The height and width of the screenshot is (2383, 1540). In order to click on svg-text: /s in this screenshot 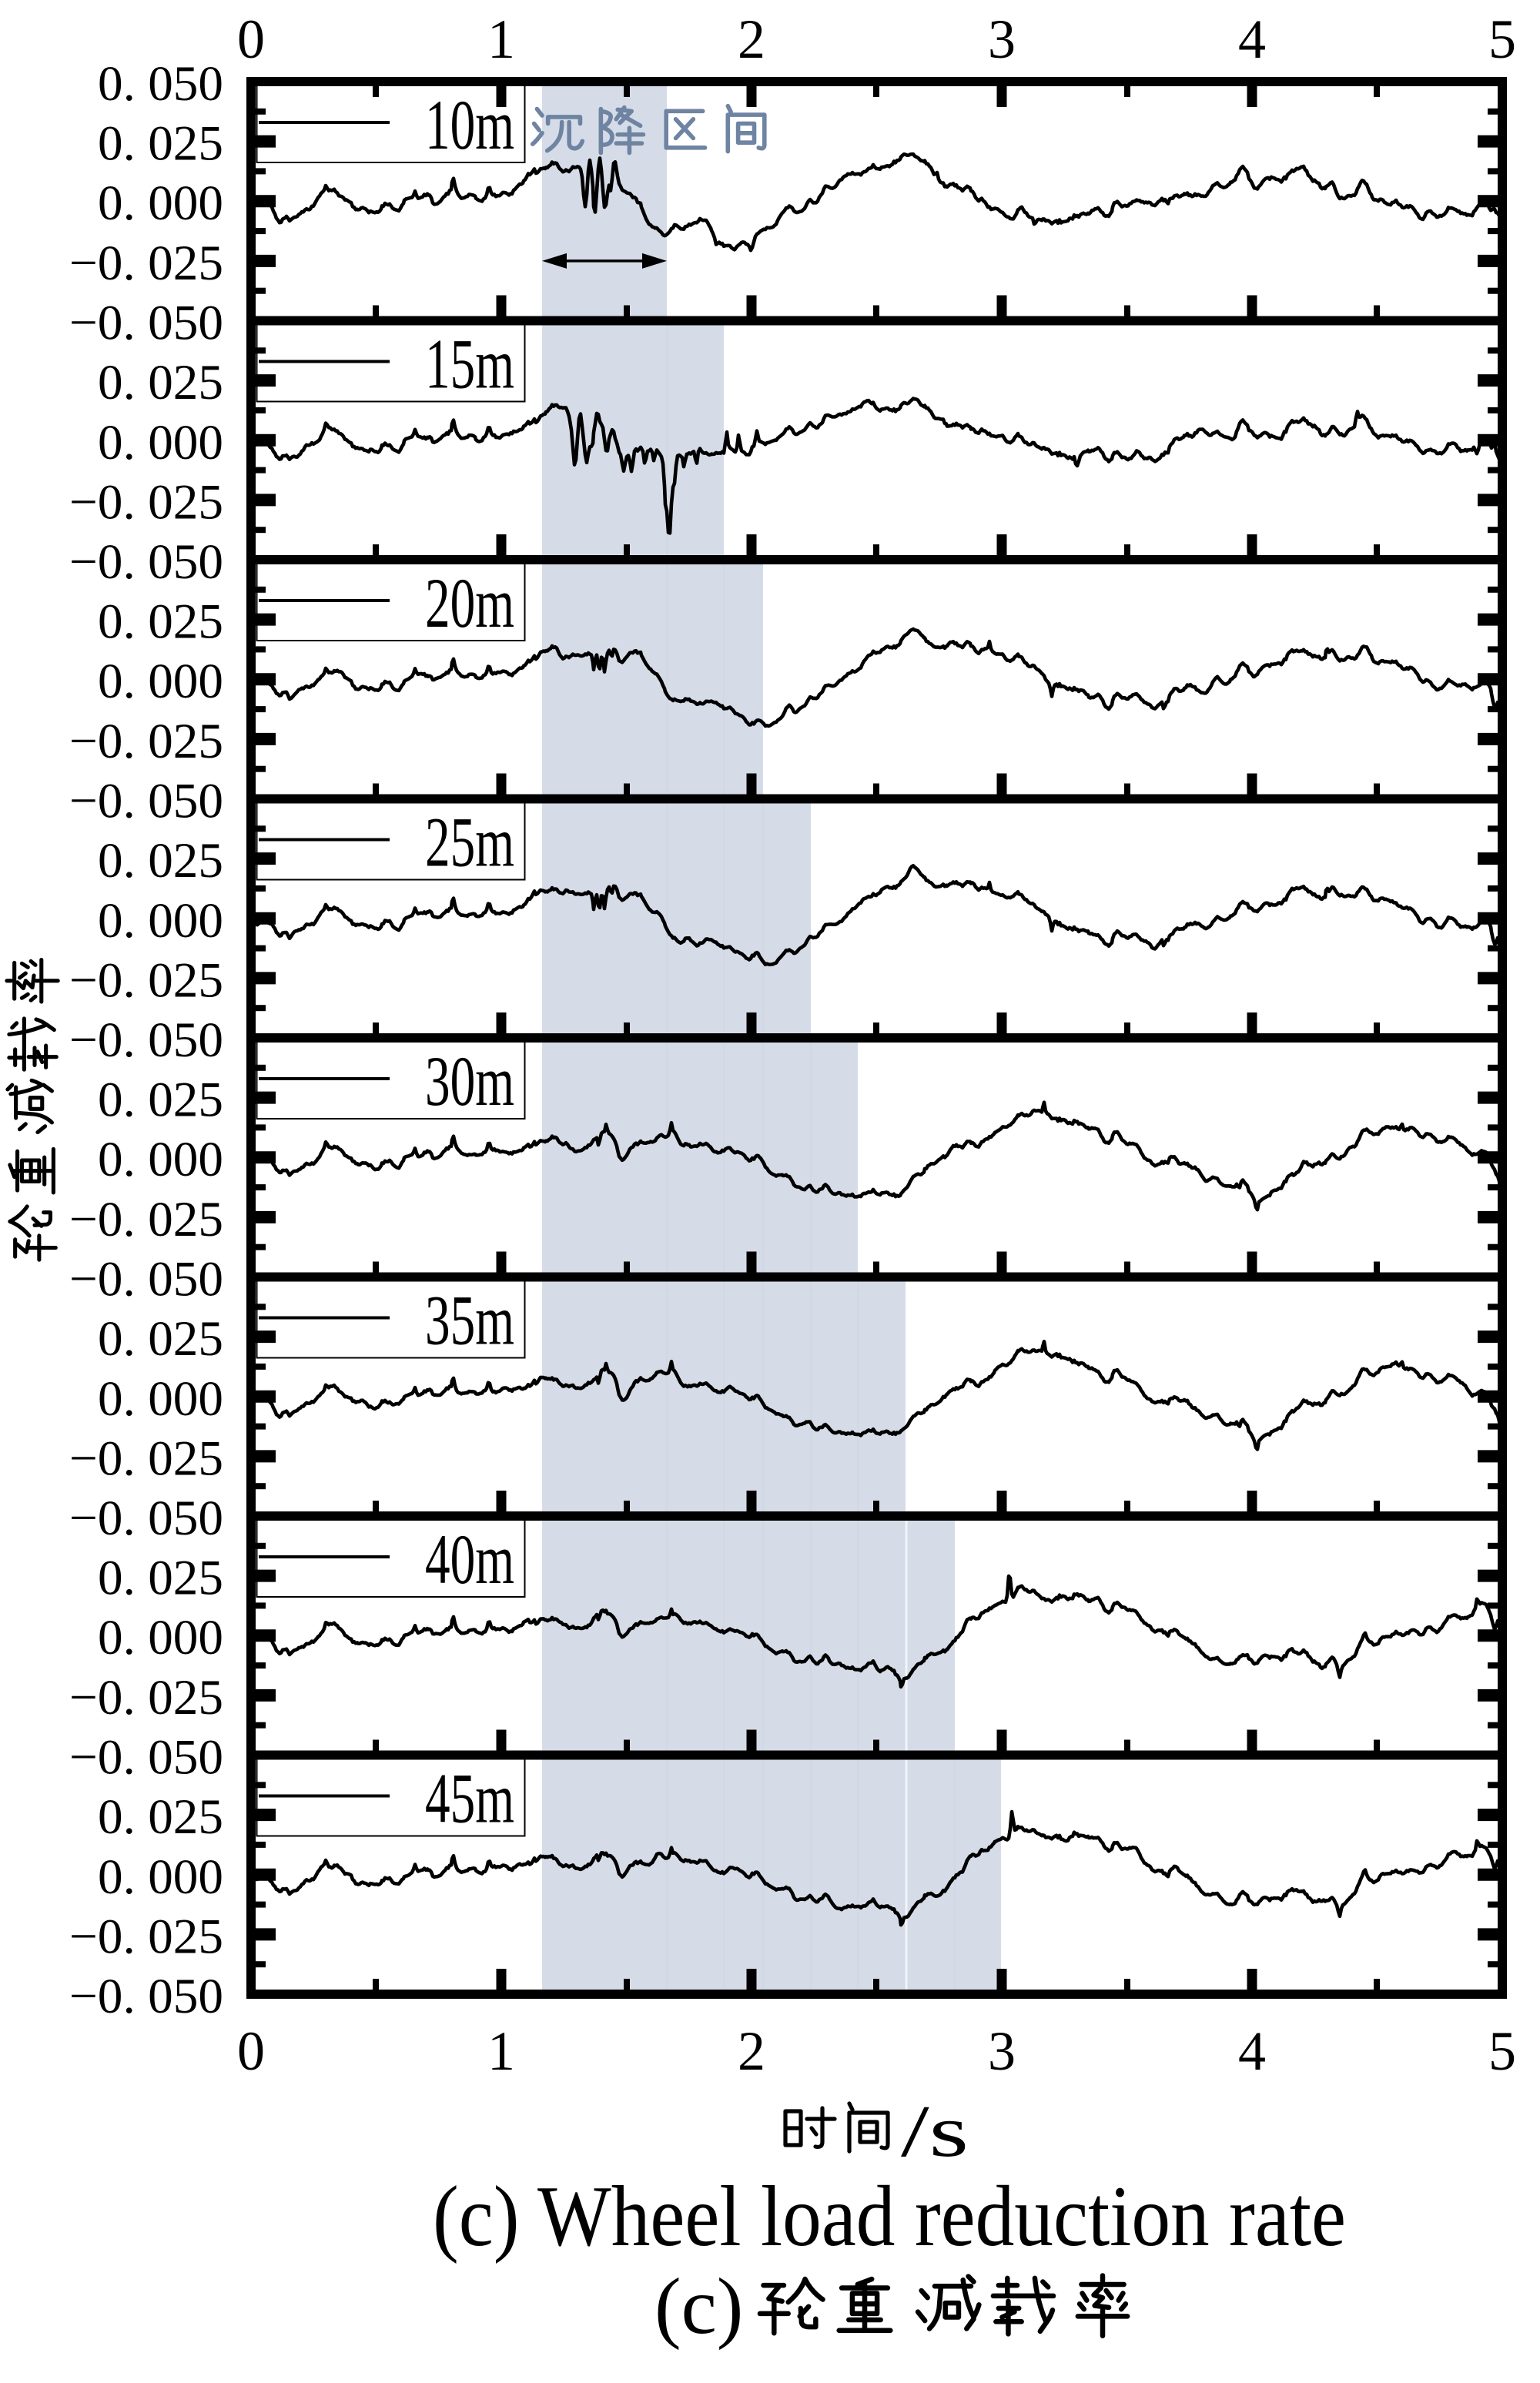, I will do `click(935, 2131)`.